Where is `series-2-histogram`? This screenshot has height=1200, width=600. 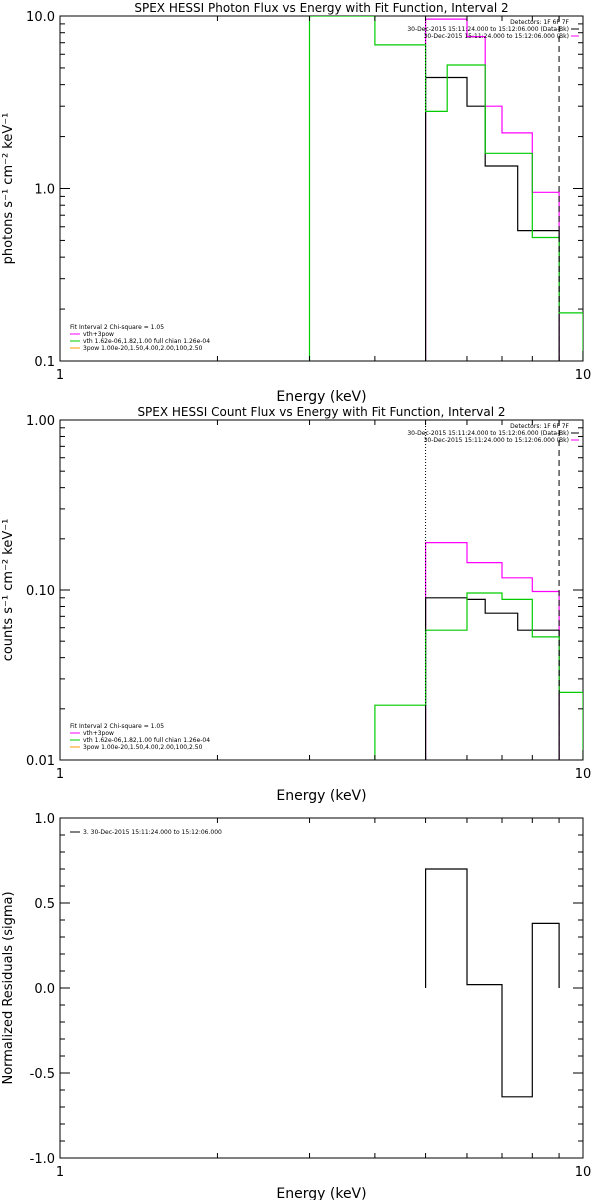
series-2-histogram is located at coordinates (445, 188).